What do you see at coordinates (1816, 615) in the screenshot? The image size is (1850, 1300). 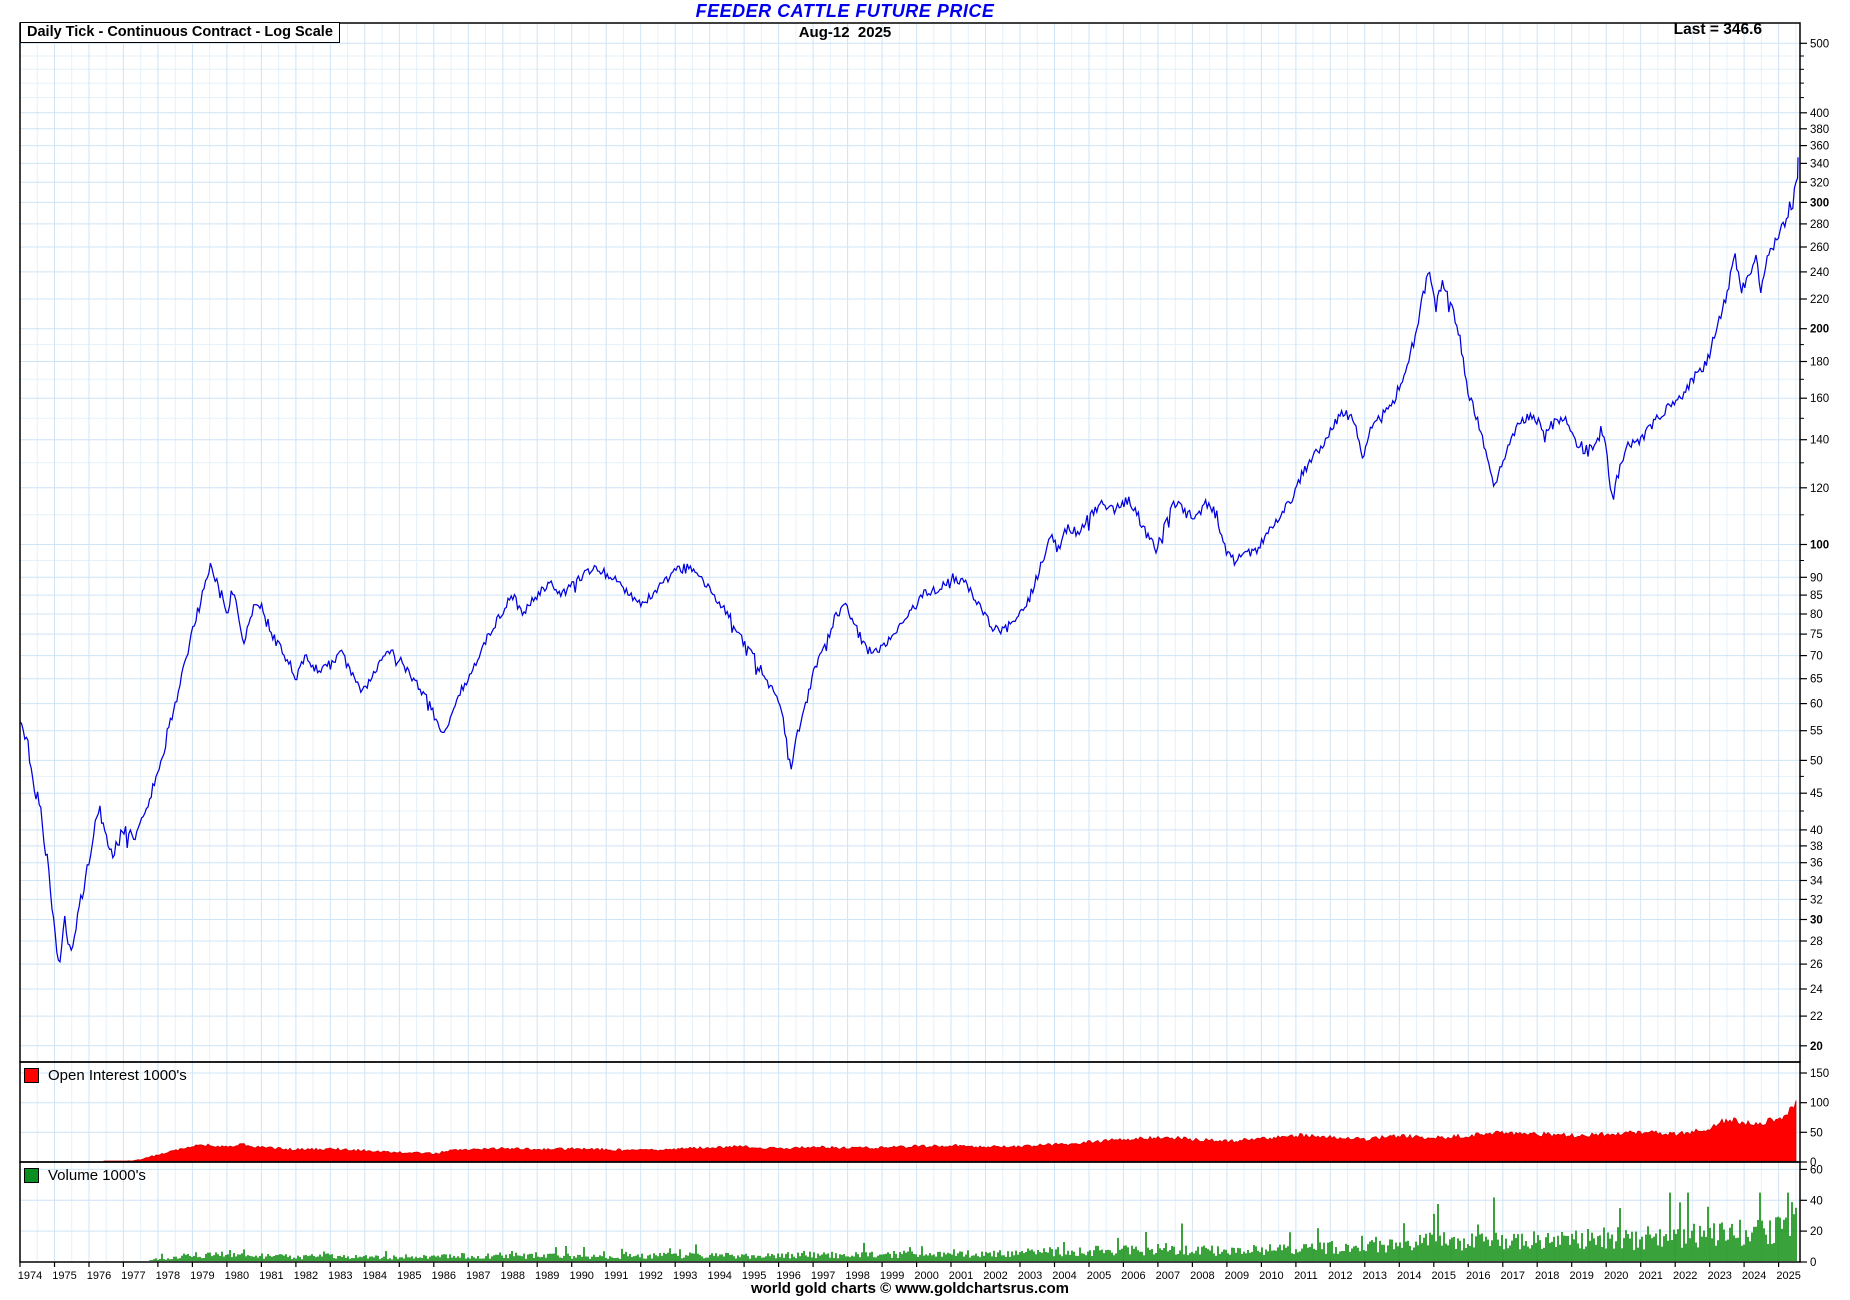 I see `svg-text: 80` at bounding box center [1816, 615].